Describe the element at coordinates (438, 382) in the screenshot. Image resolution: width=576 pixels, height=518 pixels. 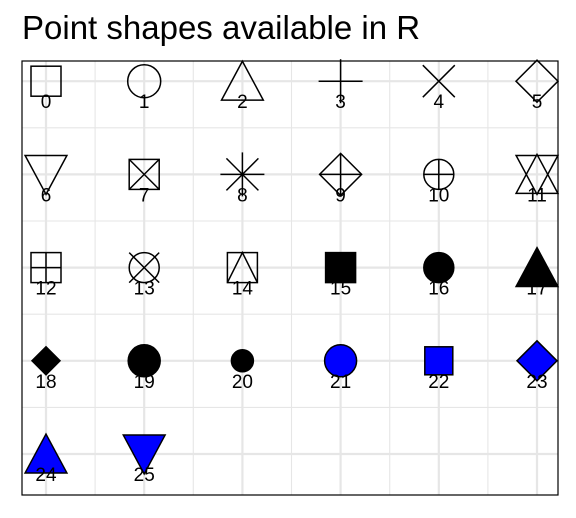
I see `point-label-22: 22` at that location.